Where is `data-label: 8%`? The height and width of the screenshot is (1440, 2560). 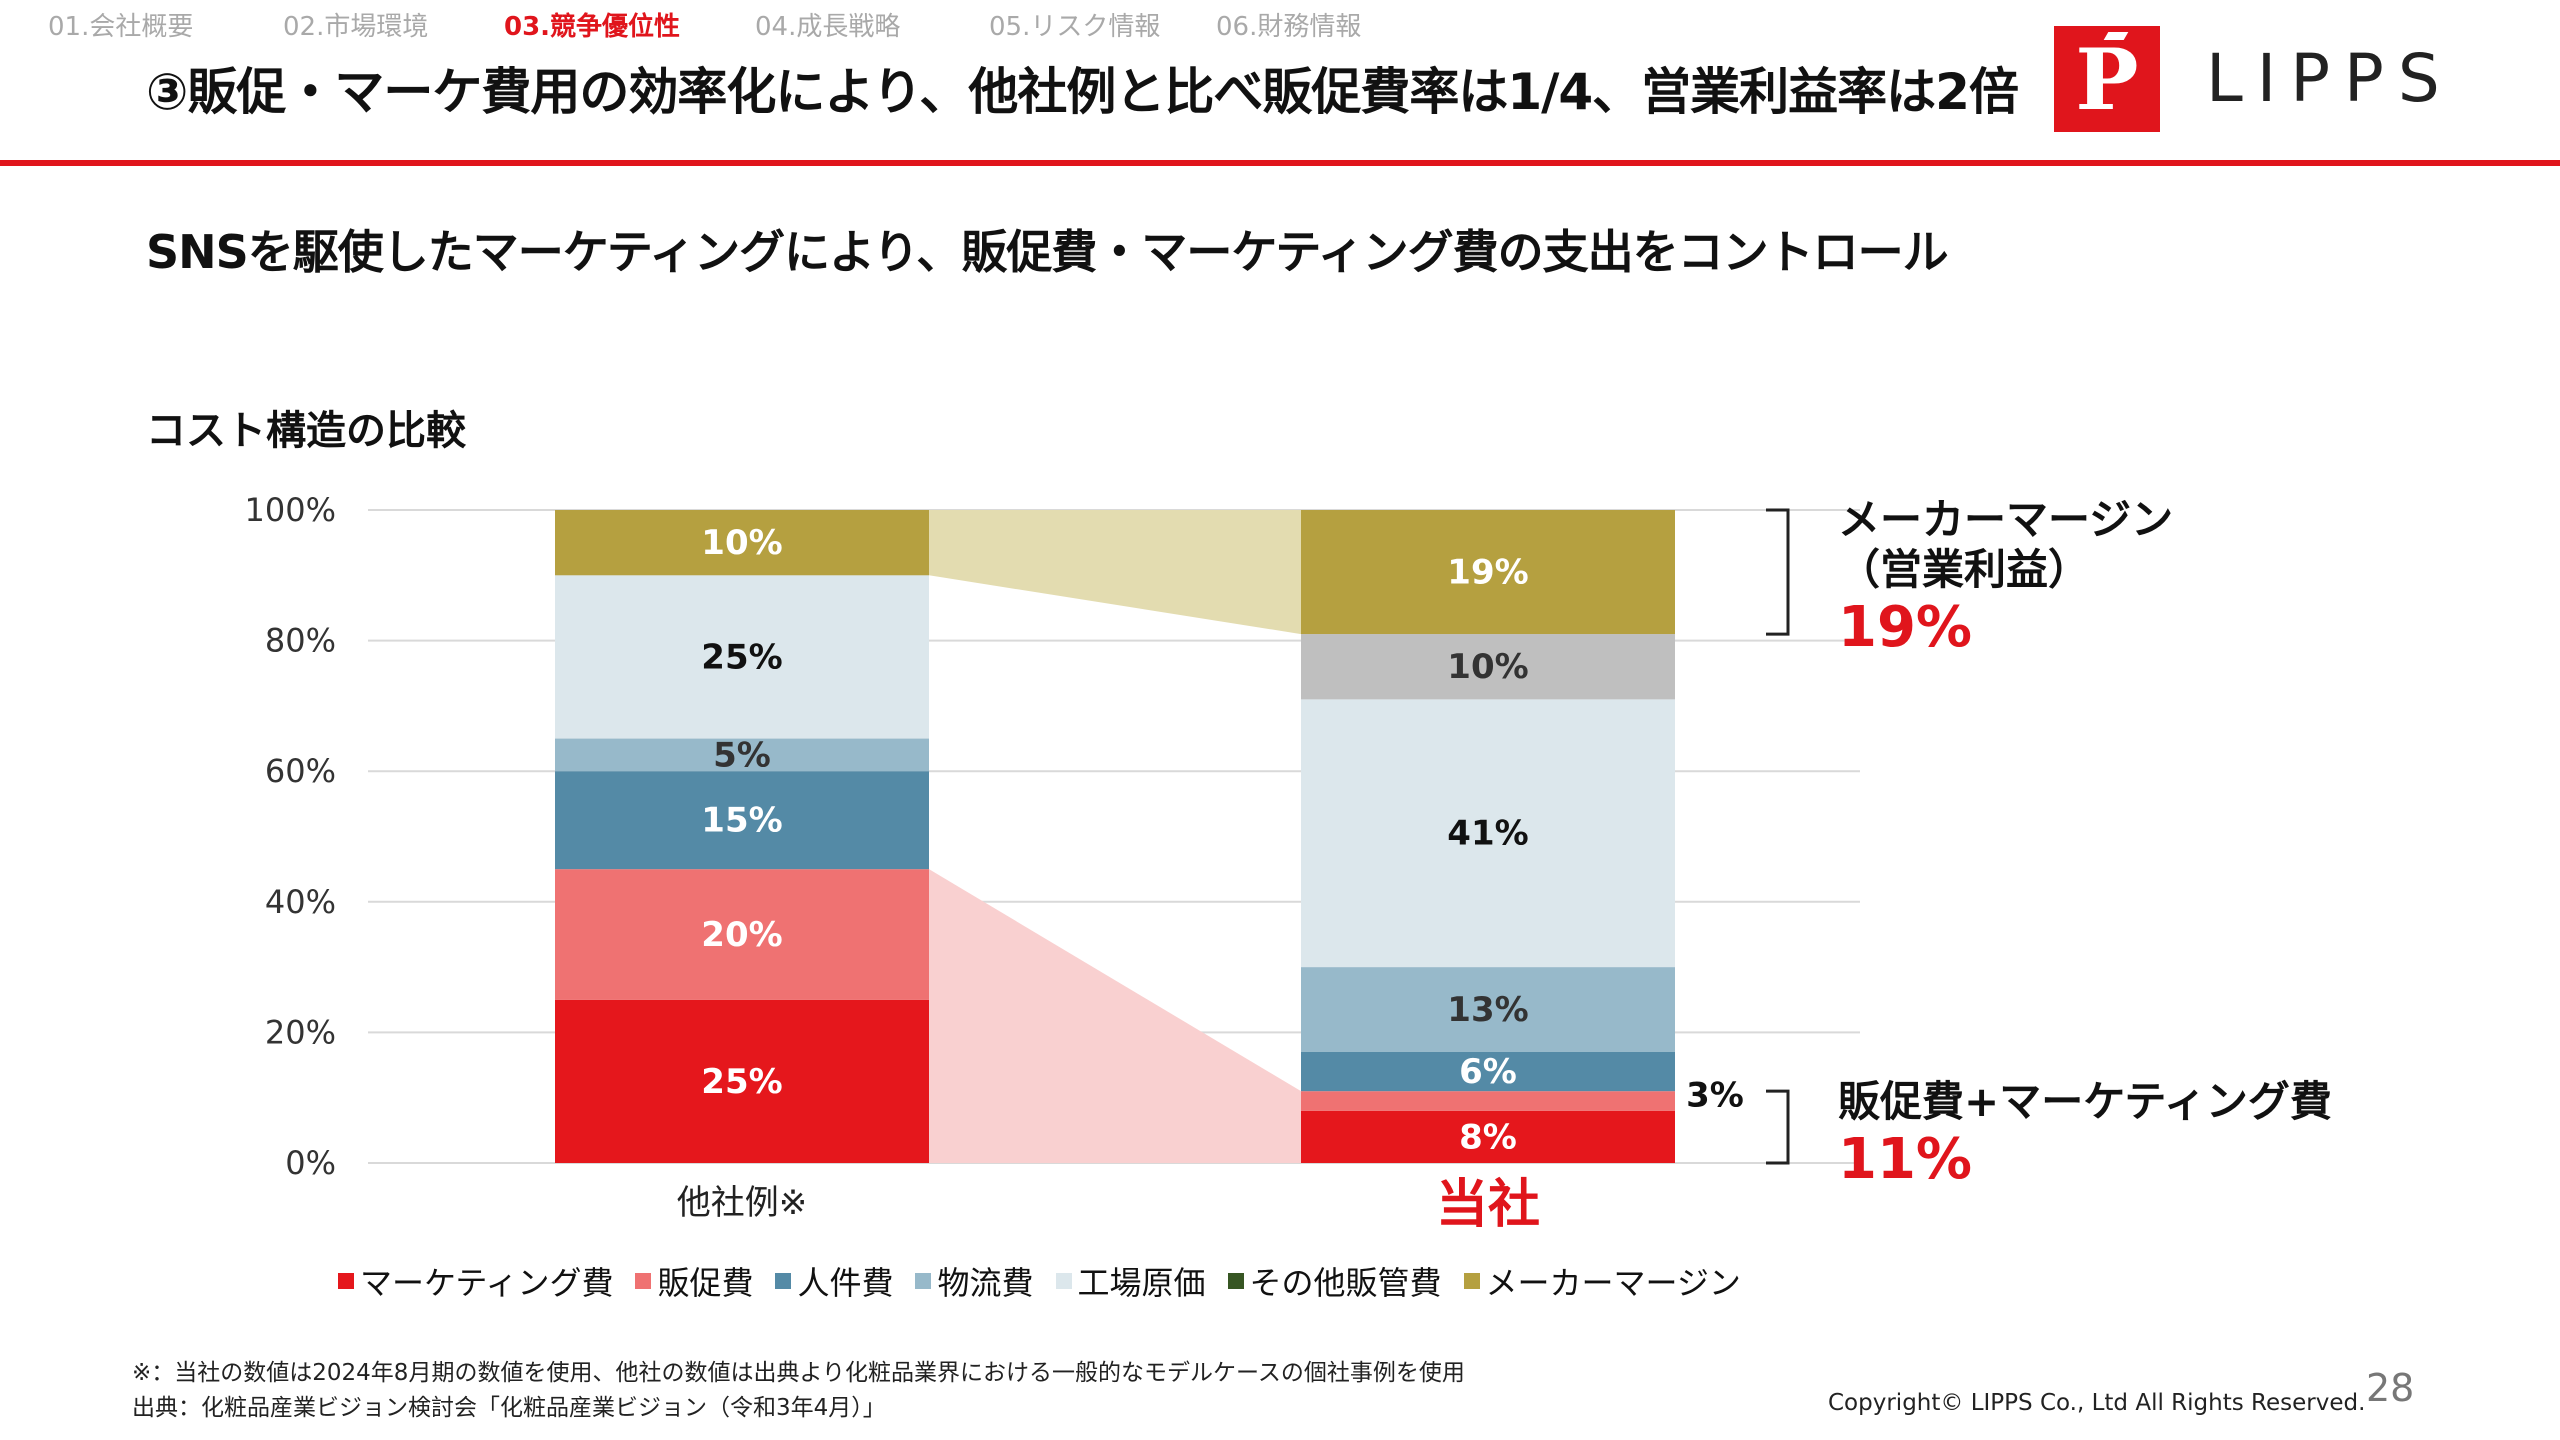 data-label: 8% is located at coordinates (1488, 1137).